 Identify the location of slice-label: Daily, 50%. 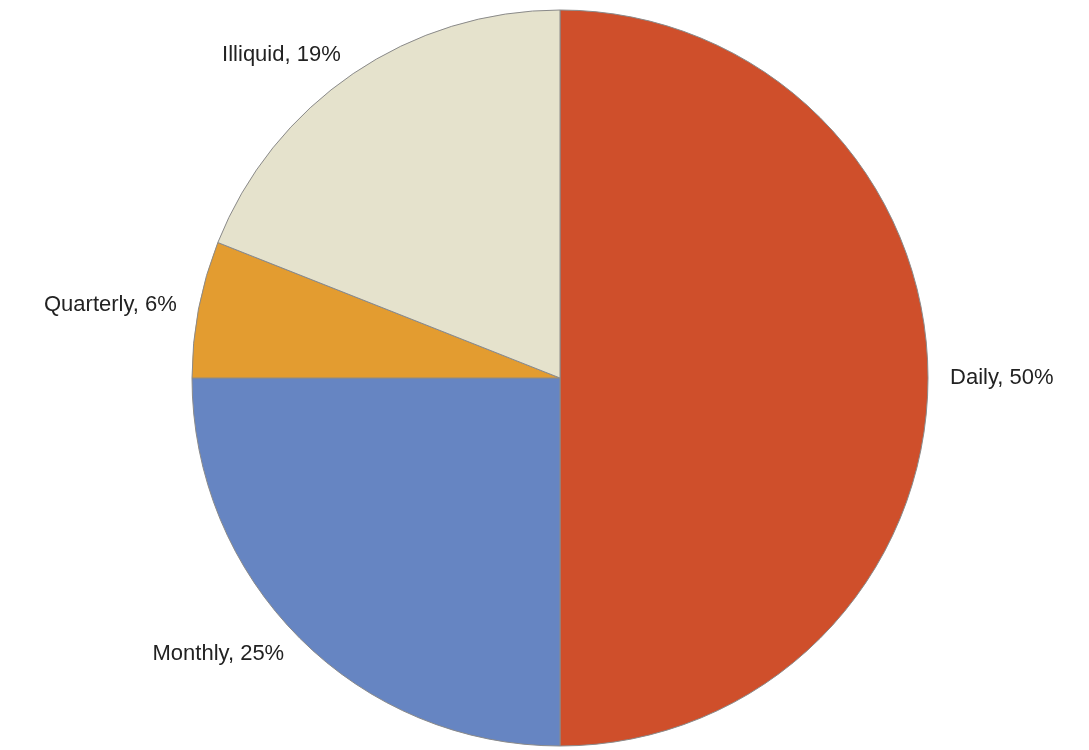
(1002, 376).